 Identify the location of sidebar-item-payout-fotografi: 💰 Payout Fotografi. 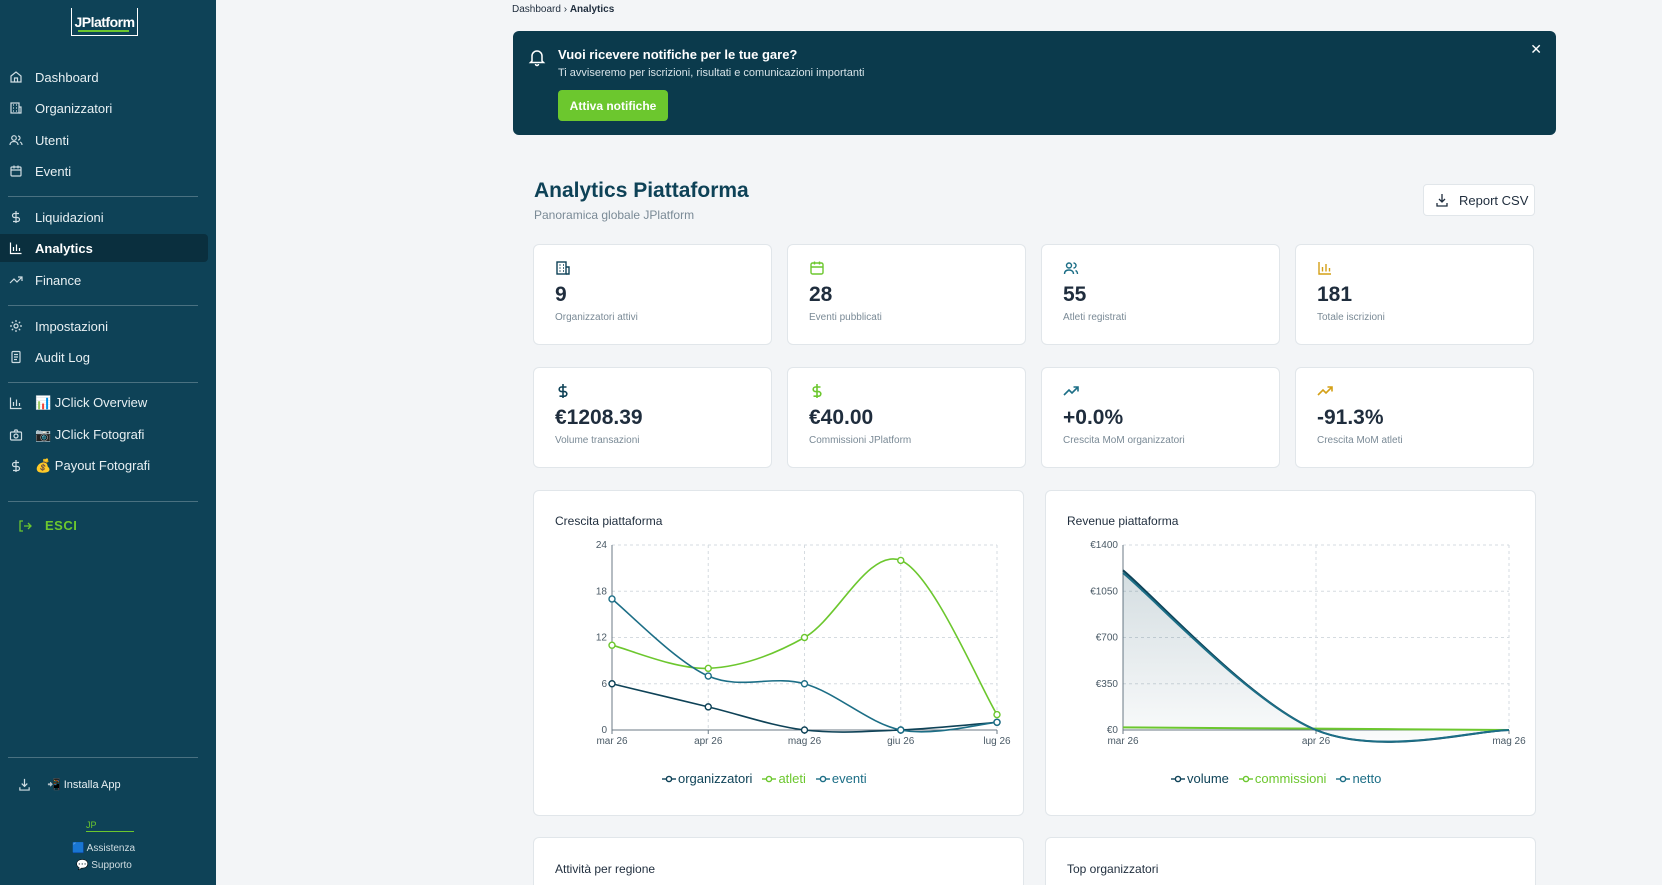
(104, 466).